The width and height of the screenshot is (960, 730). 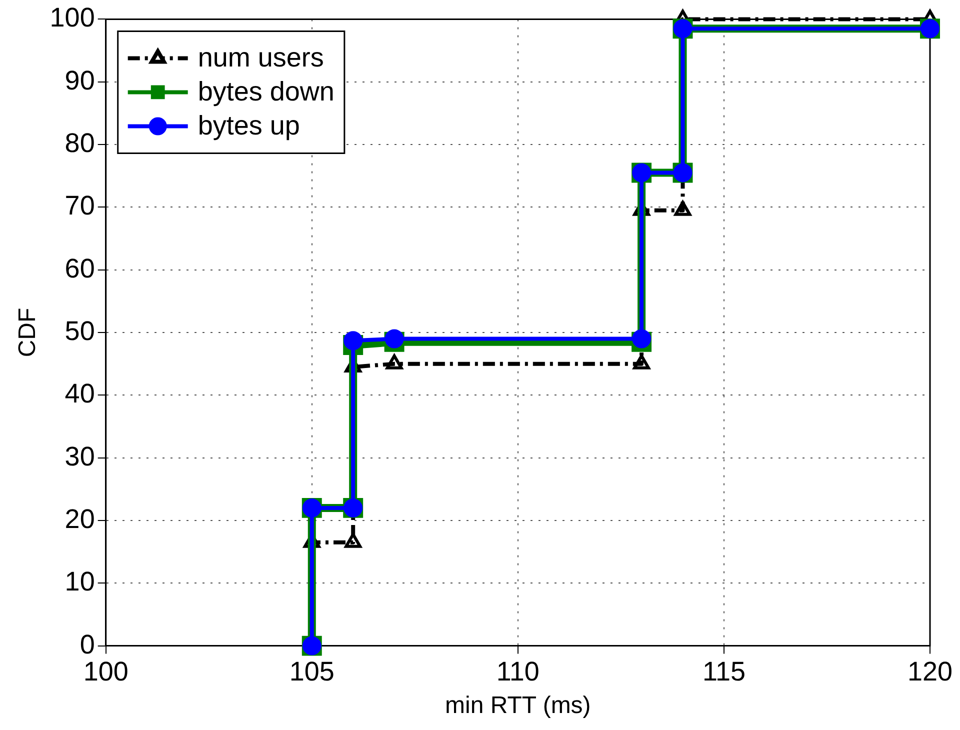 What do you see at coordinates (79, 205) in the screenshot?
I see `y-tick-label: 70` at bounding box center [79, 205].